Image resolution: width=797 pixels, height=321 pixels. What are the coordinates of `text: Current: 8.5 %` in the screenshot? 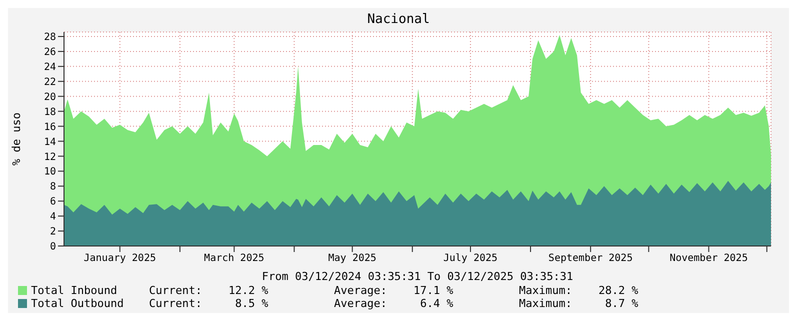 It's located at (209, 303).